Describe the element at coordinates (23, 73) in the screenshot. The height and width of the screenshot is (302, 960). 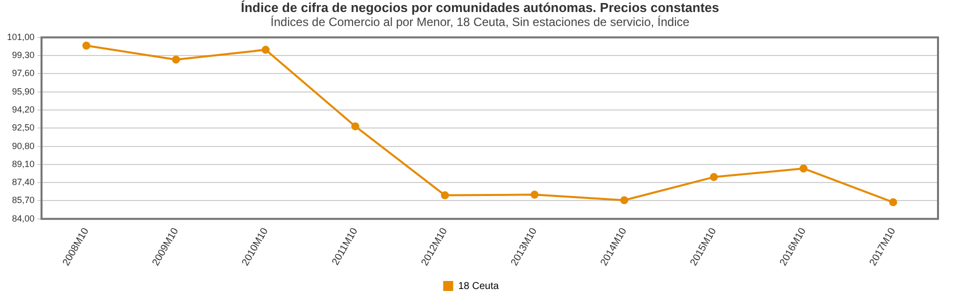
I see `y-tick-label: 97,60` at that location.